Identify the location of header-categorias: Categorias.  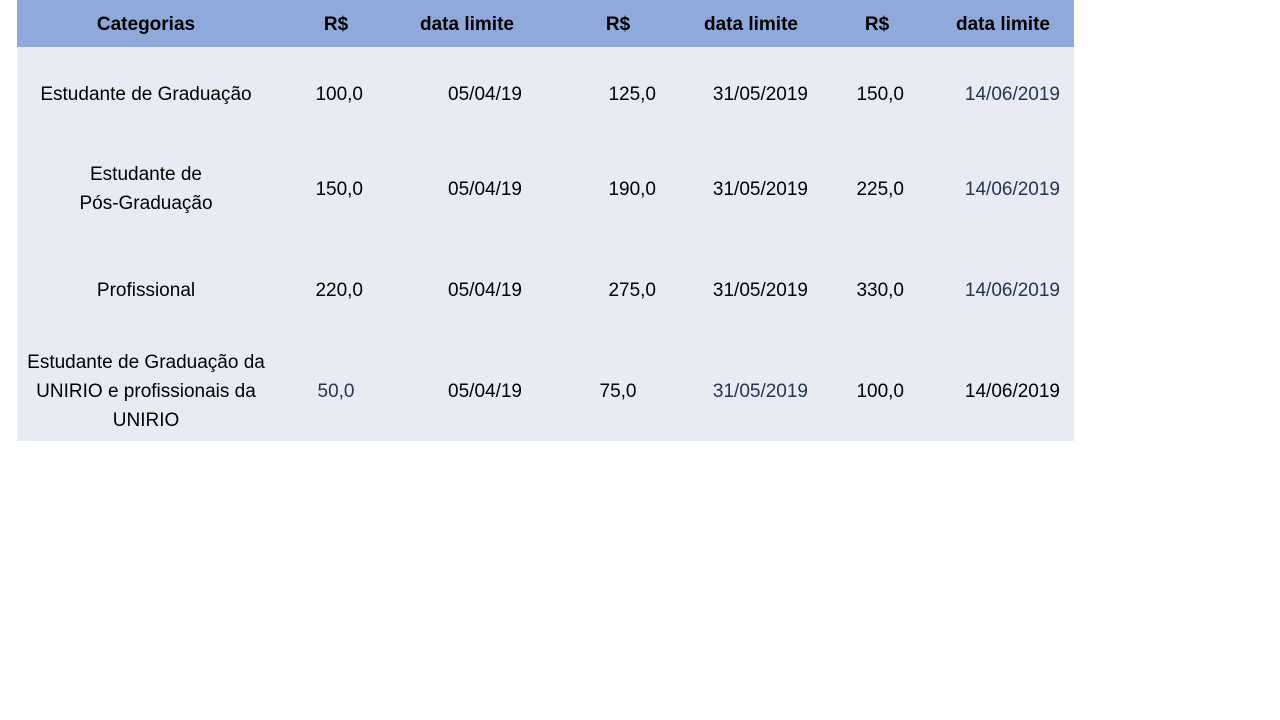
(146, 24).